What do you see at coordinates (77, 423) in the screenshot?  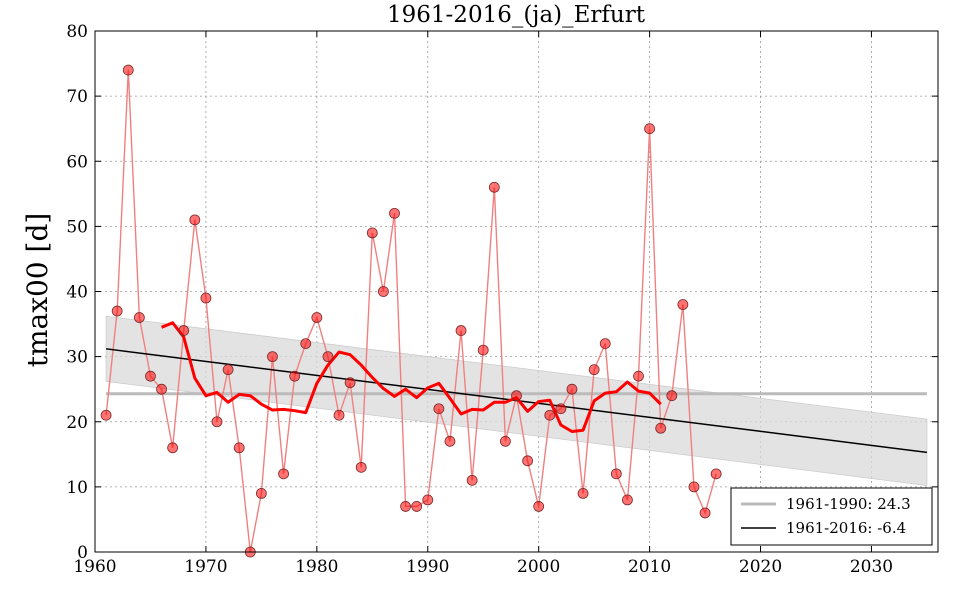 I see `y-tick-label: 20` at bounding box center [77, 423].